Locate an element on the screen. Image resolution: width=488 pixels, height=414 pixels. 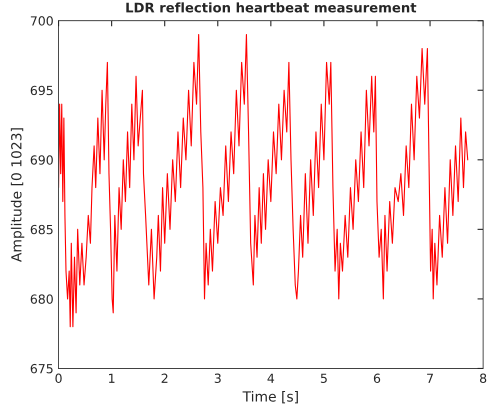
x-tick-label: 4 is located at coordinates (270, 378).